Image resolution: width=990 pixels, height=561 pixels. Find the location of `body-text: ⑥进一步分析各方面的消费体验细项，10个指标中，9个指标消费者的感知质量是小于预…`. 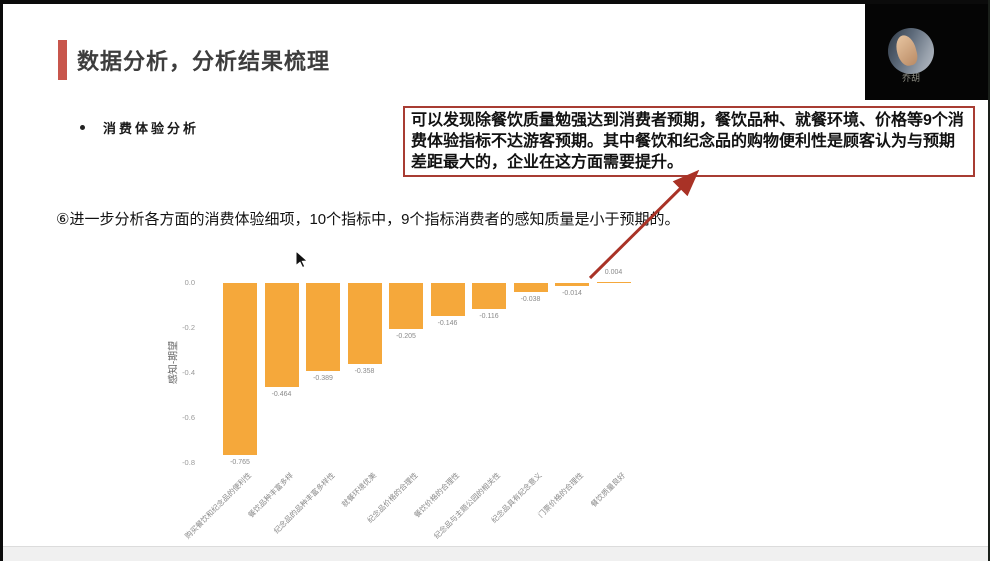

body-text: ⑥进一步分析各方面的消费体验细项，10个指标中，9个指标消费者的感知质量是小于预… is located at coordinates (368, 219).